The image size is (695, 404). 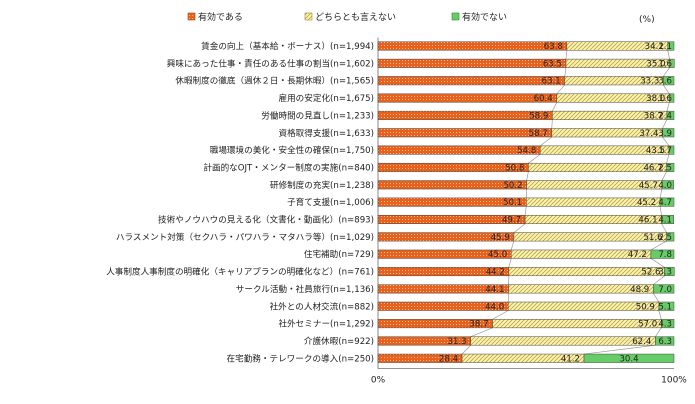 I want to click on value-label: 62.4, so click(x=641, y=342).